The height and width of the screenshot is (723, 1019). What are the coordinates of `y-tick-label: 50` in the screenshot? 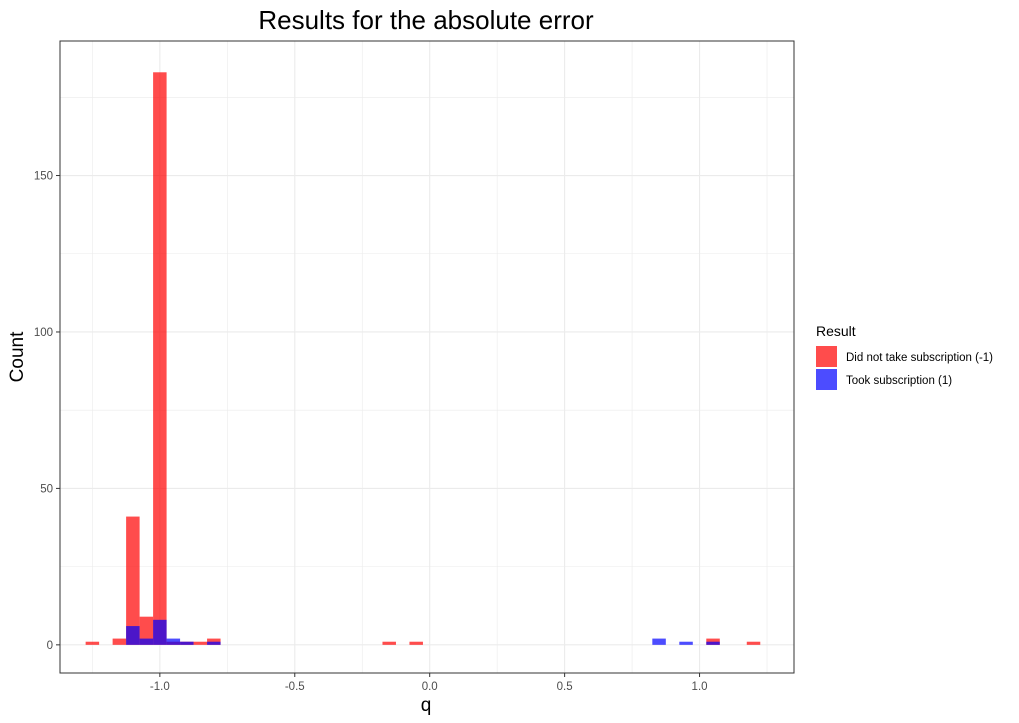 It's located at (46, 489).